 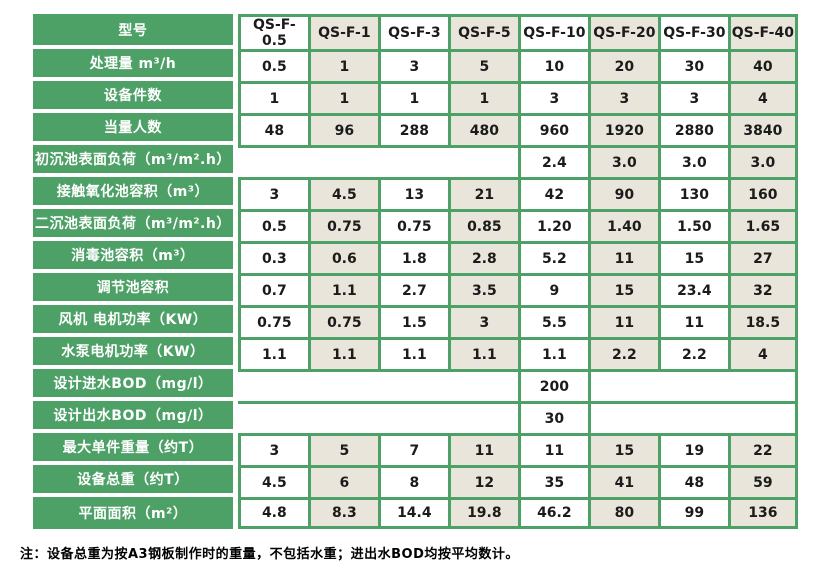 What do you see at coordinates (135, 31) in the screenshot?
I see `row-label: 型号` at bounding box center [135, 31].